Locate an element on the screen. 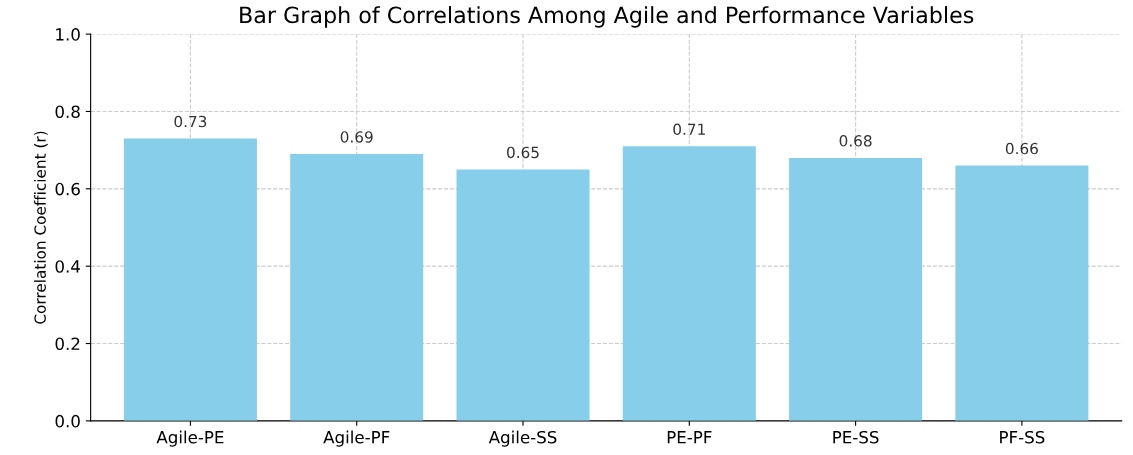 The height and width of the screenshot is (455, 1133). data-label: 0.65 is located at coordinates (523, 152).